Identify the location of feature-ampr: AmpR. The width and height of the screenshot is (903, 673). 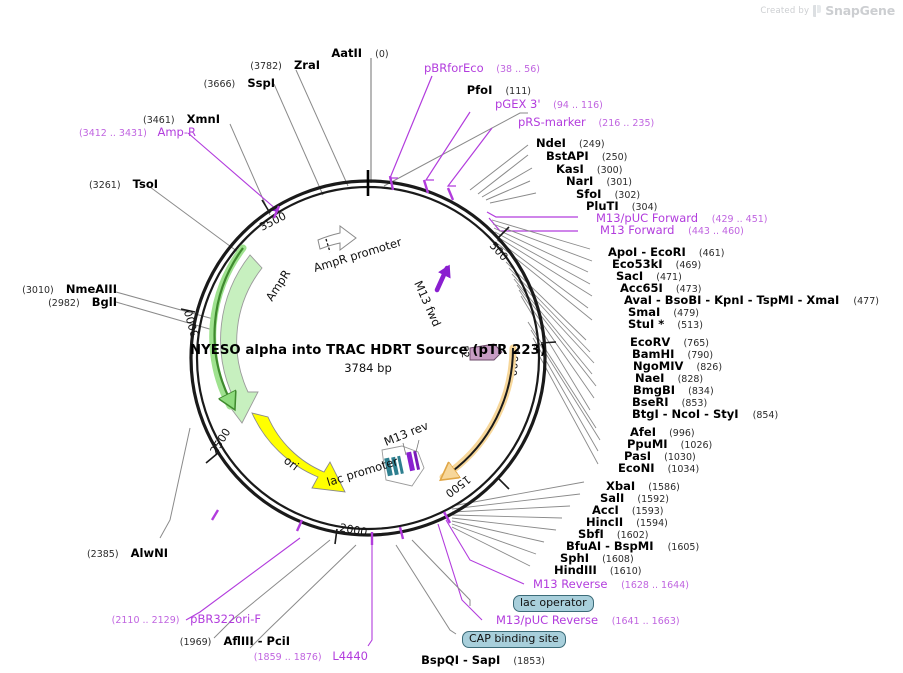
(251, 334).